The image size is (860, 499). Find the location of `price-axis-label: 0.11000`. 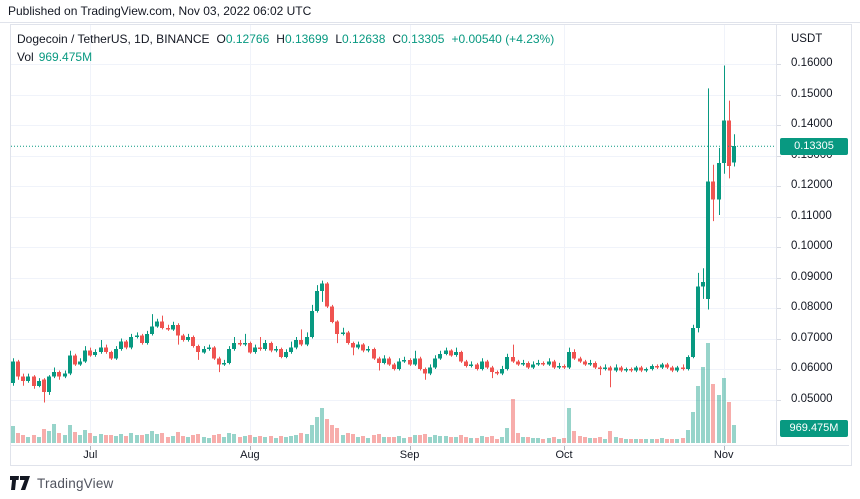

price-axis-label: 0.11000 is located at coordinates (811, 215).